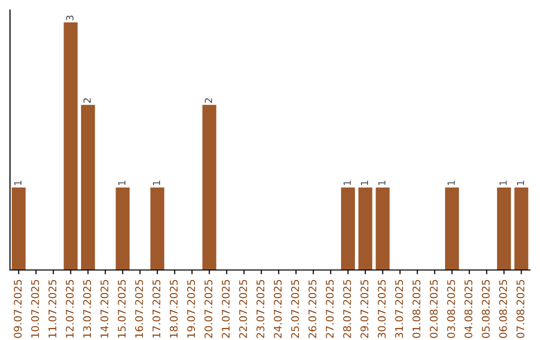 The height and width of the screenshot is (340, 540). Describe the element at coordinates (486, 309) in the screenshot. I see `x-tick-label: 05.08.2025` at that location.